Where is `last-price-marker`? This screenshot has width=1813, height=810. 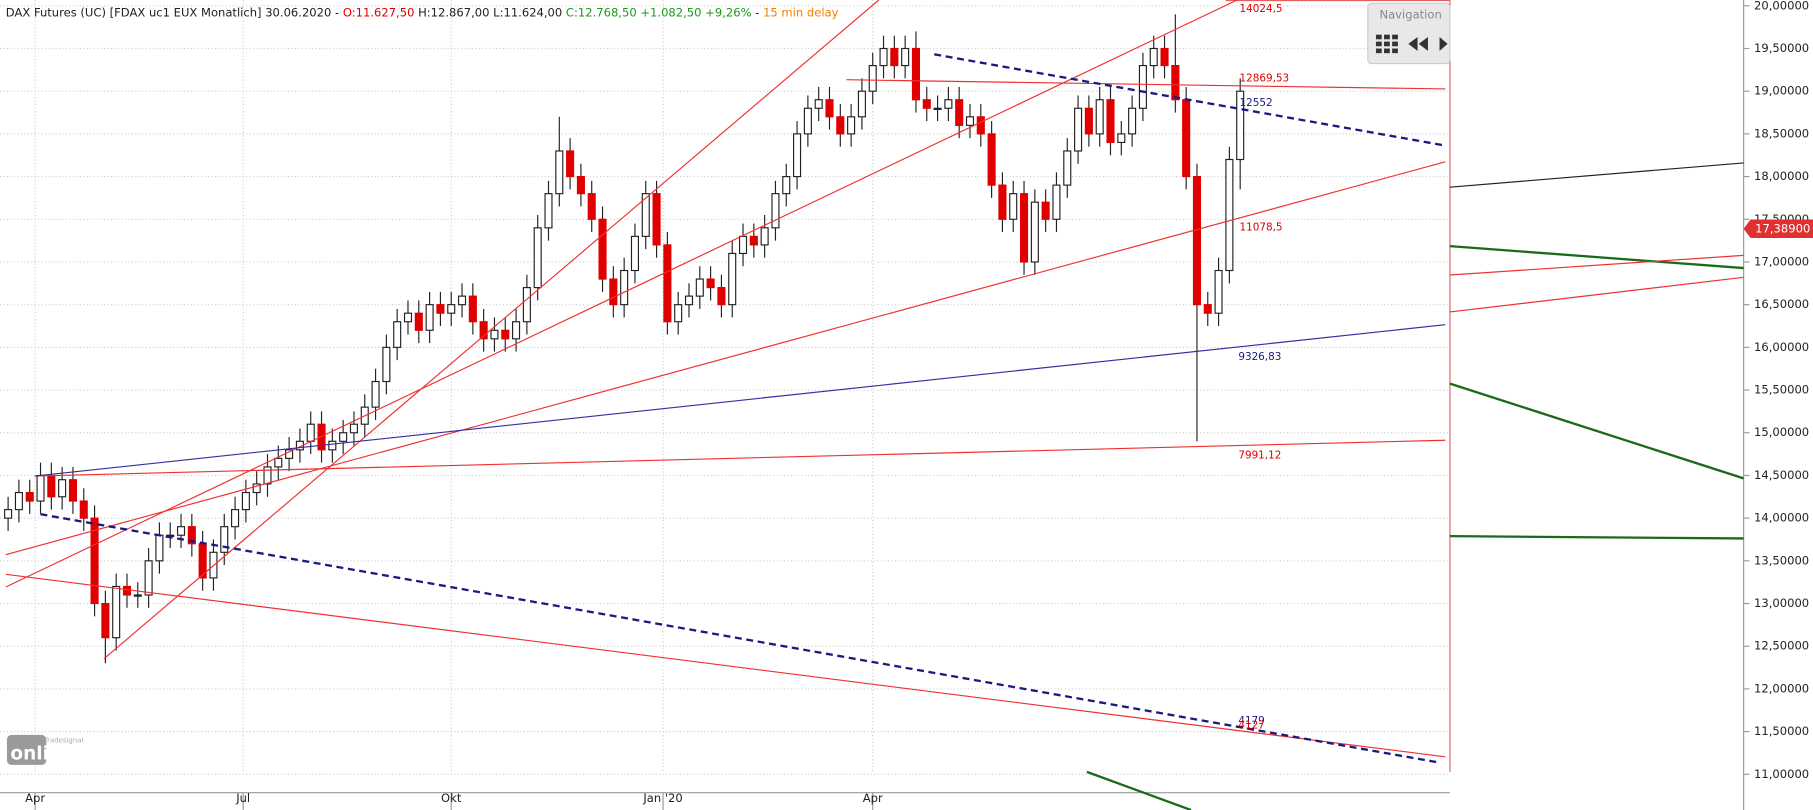 last-price-marker is located at coordinates (1778, 229).